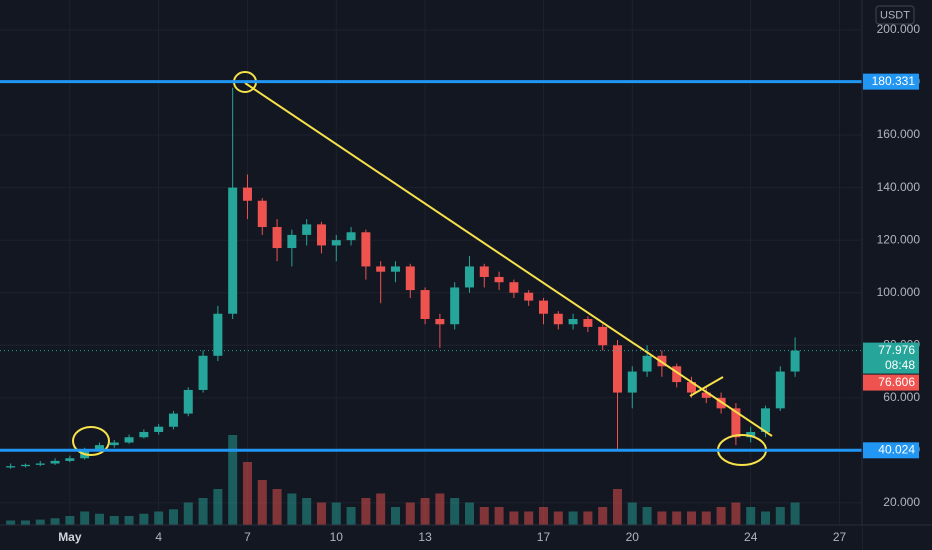 The image size is (932, 550). What do you see at coordinates (840, 537) in the screenshot?
I see `x-tick-label: 27` at bounding box center [840, 537].